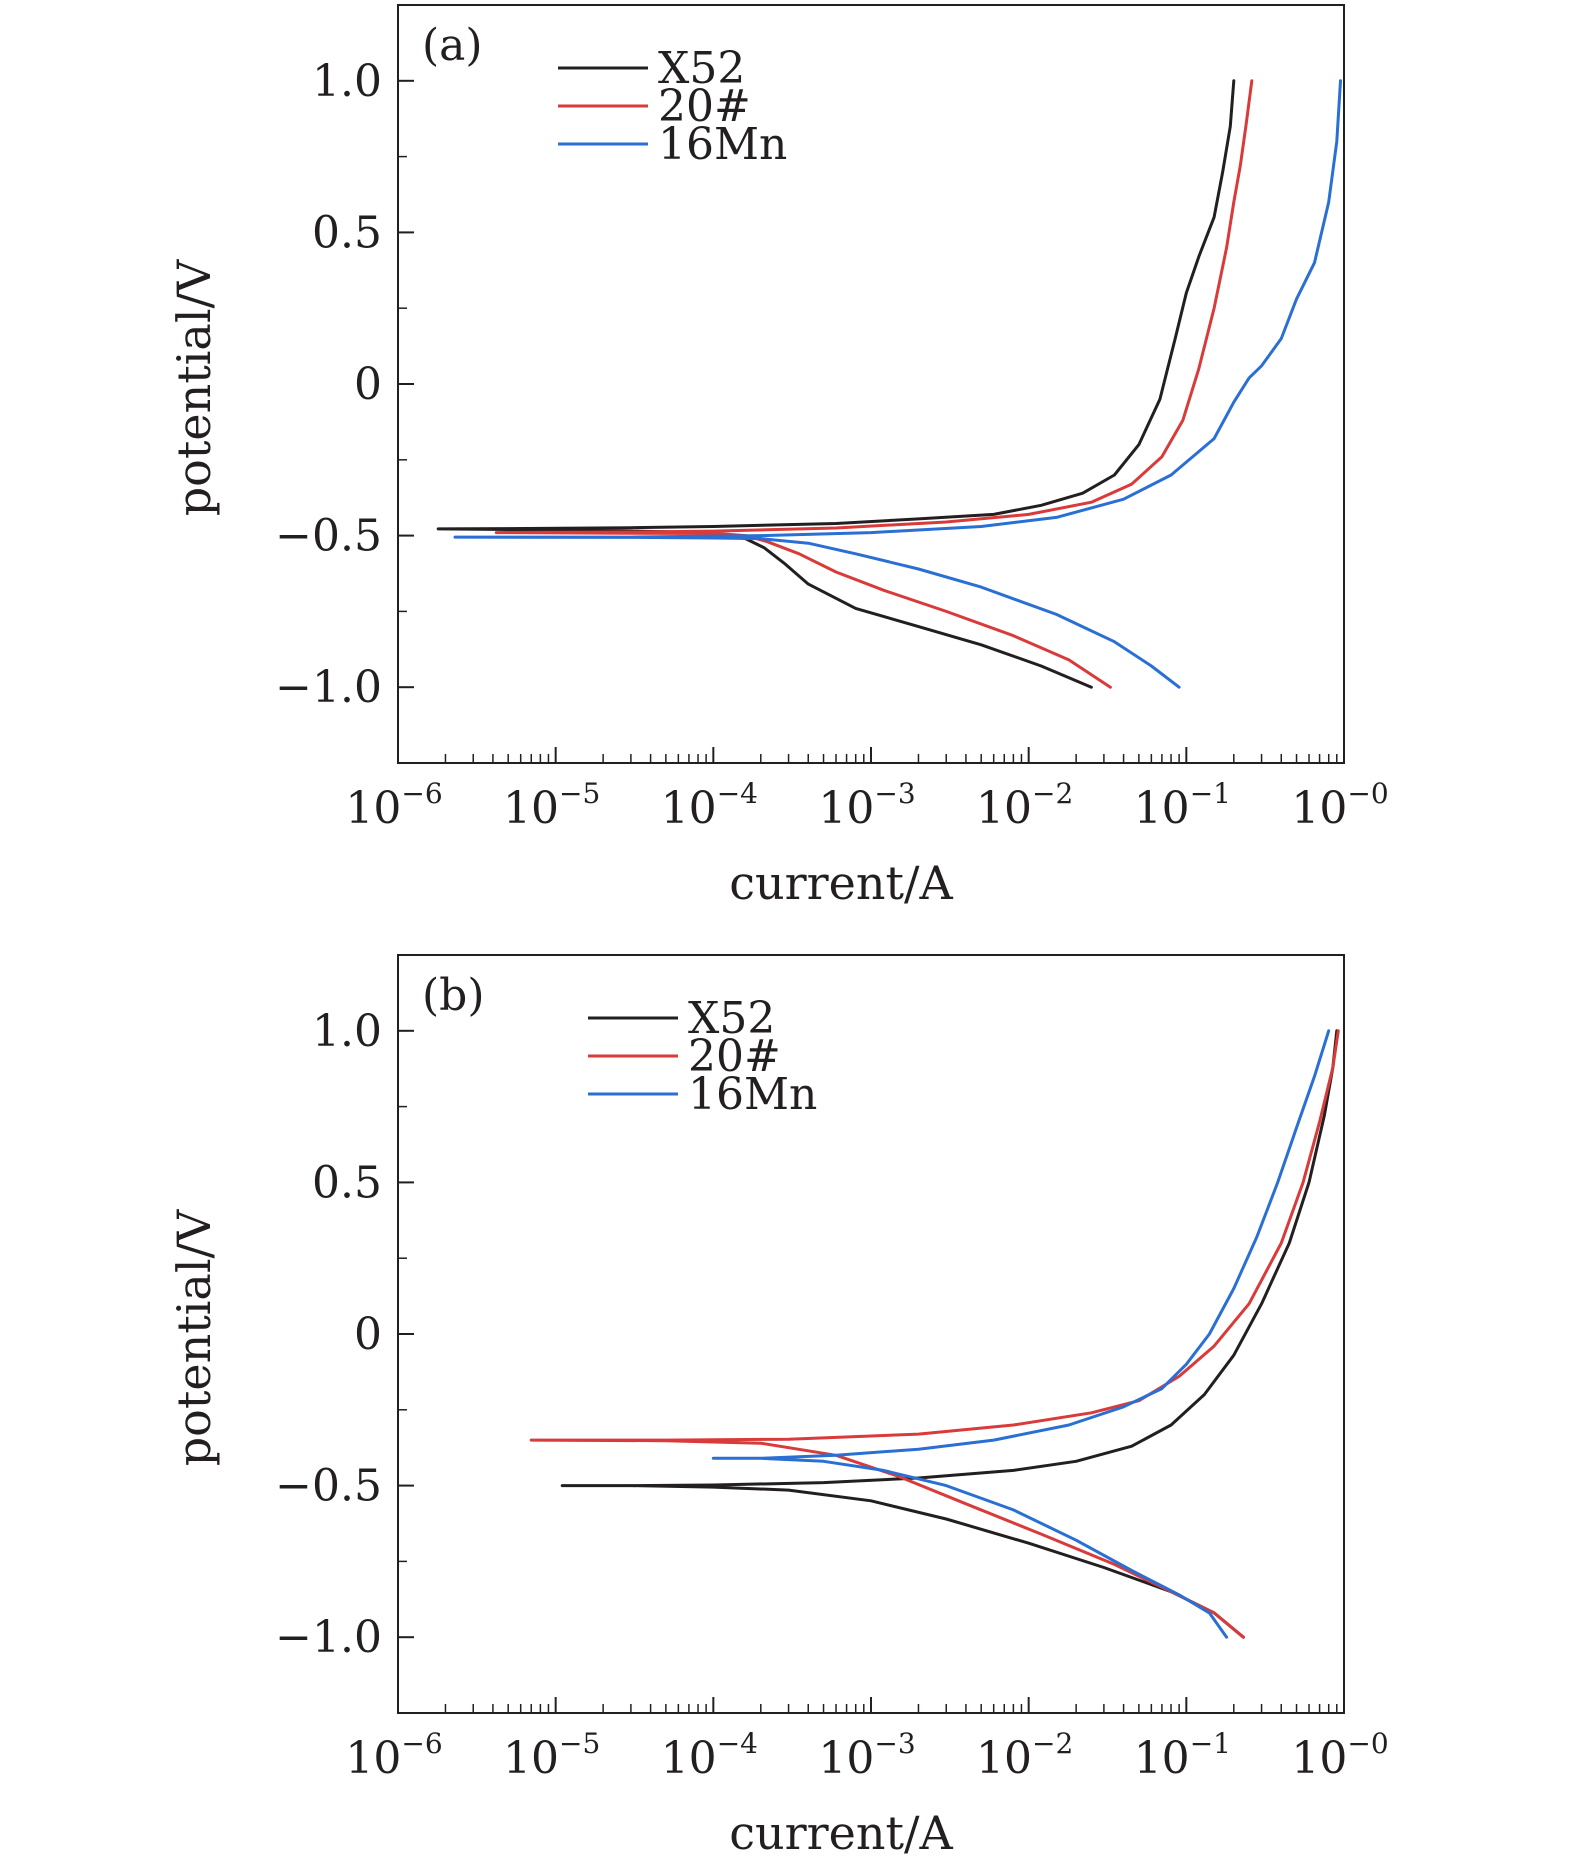 This screenshot has width=1575, height=1857. Describe the element at coordinates (453, 995) in the screenshot. I see `panel-label: (b)` at that location.